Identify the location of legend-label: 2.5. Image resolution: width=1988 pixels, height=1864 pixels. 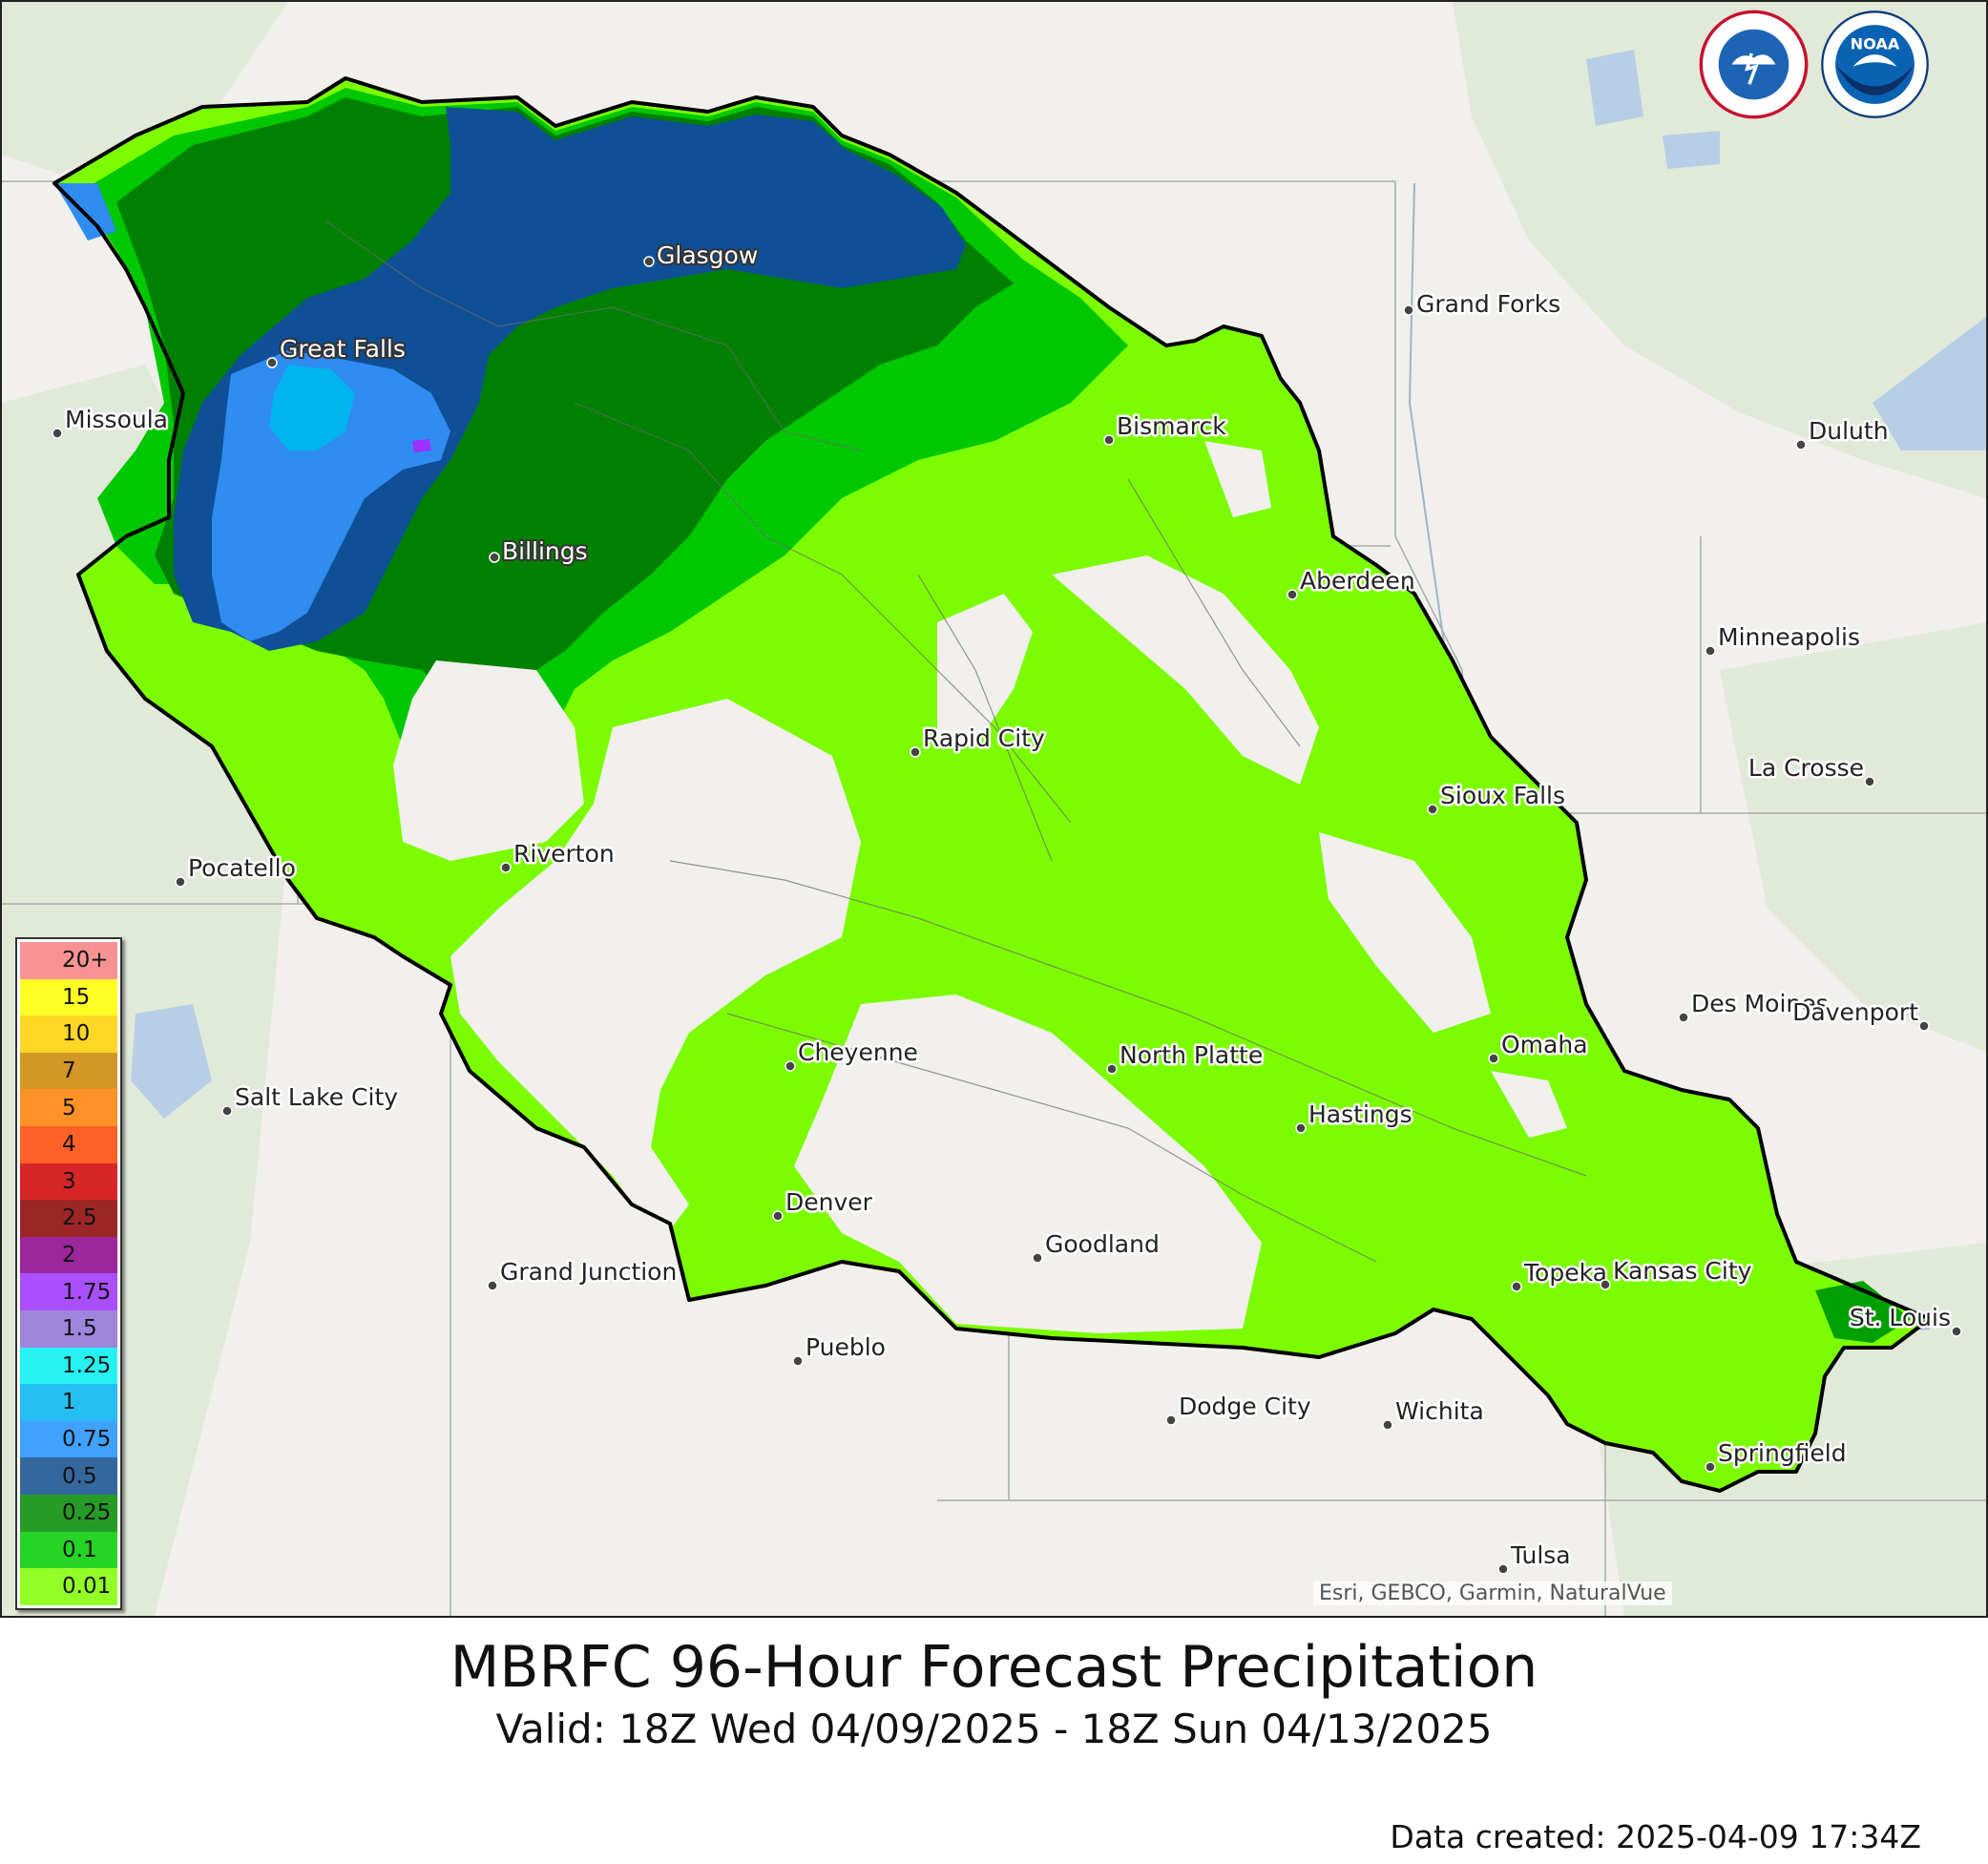
(79, 1218).